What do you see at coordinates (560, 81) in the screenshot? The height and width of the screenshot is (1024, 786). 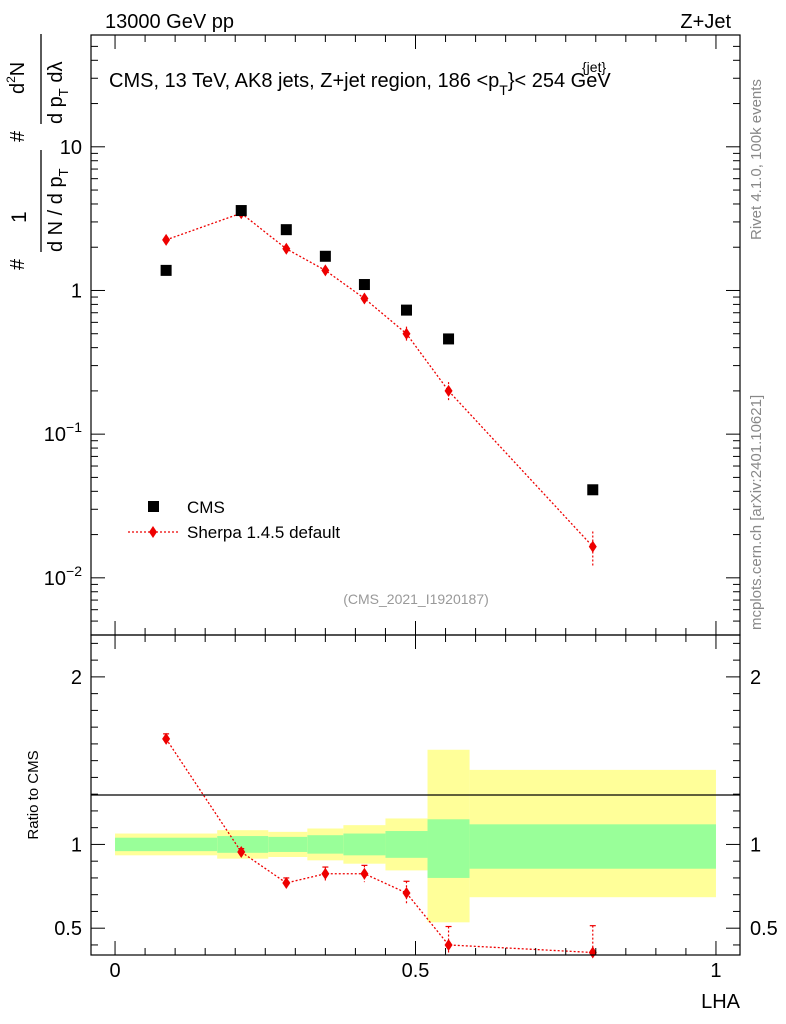 I see `main-title-tail: }< 254 GeV` at bounding box center [560, 81].